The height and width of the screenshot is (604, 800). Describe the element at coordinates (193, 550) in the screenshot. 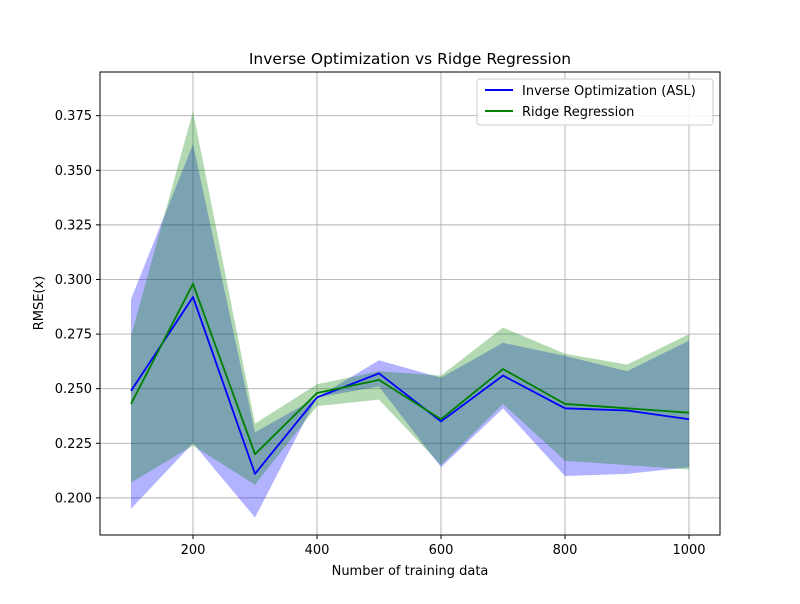

I see `x-tick-label: 200` at that location.